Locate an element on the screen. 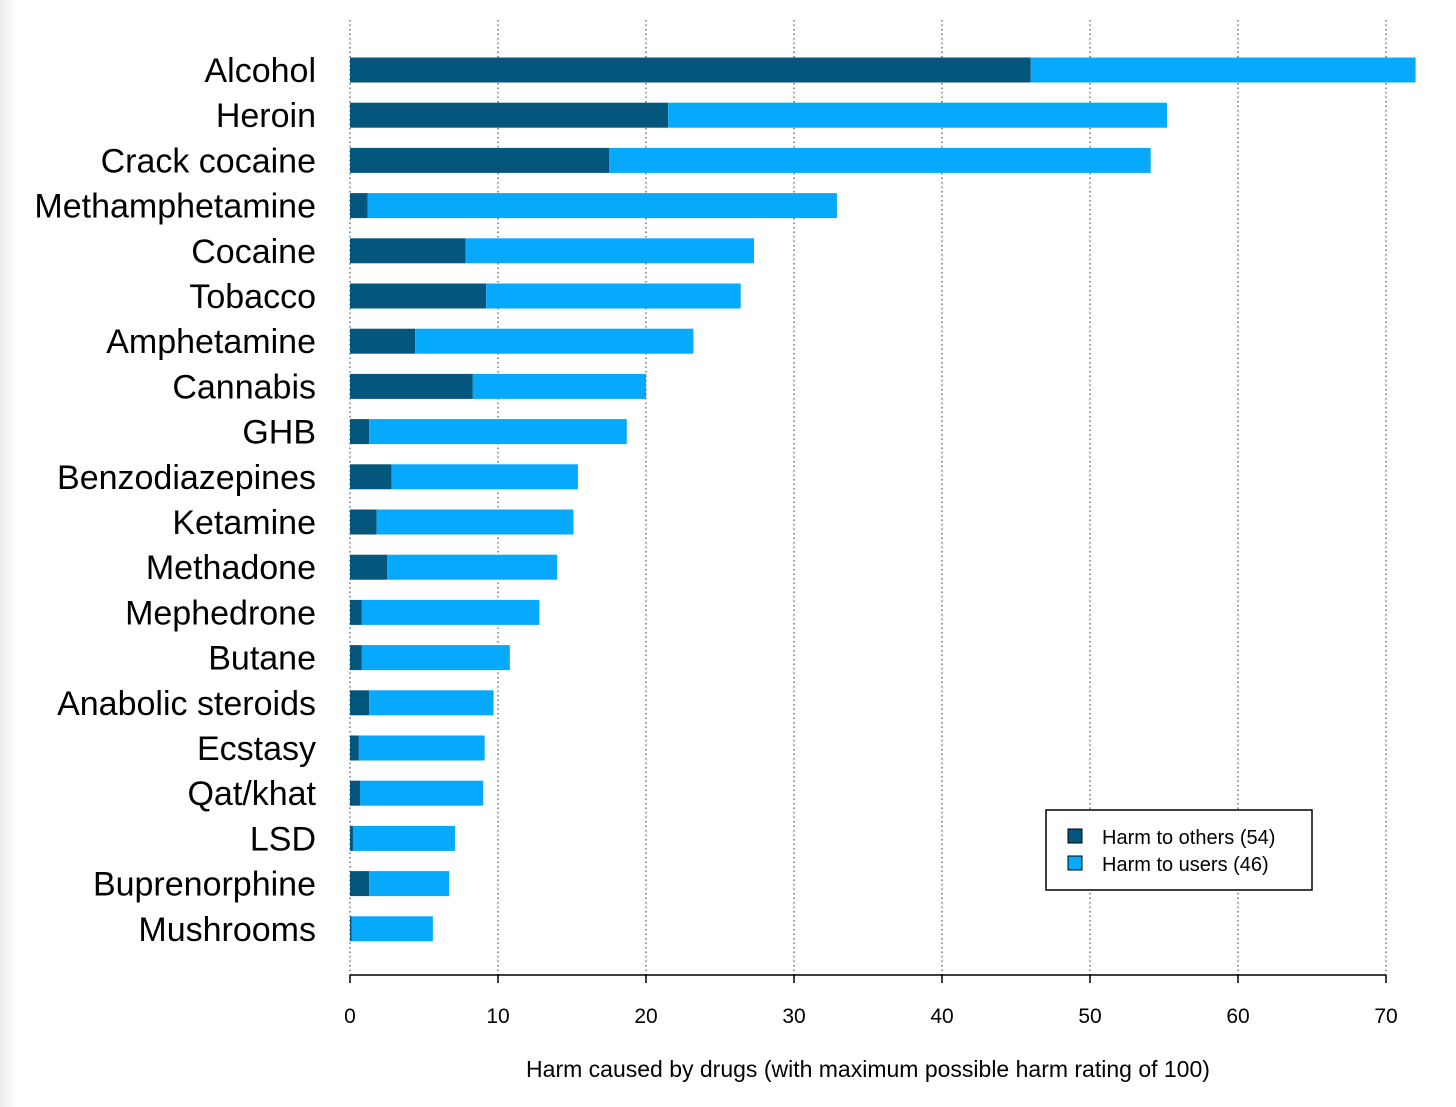 The height and width of the screenshot is (1107, 1456). category-label: Amphetamine is located at coordinates (211, 342).